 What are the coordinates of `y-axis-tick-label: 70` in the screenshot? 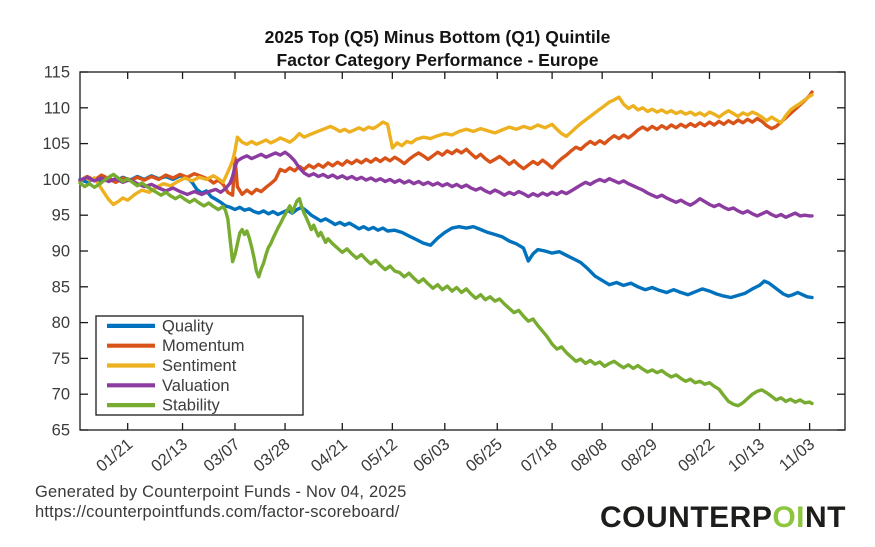 It's located at (61, 395).